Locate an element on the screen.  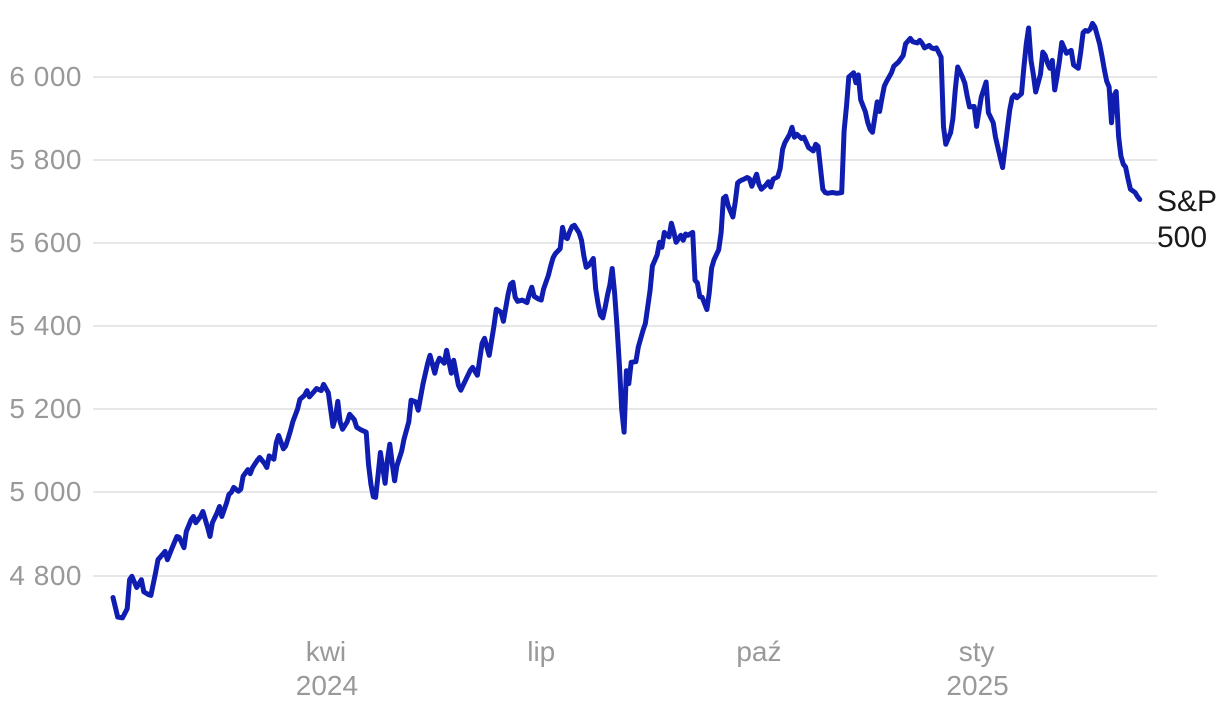
y-axis-tick-label: 4 800 is located at coordinates (45, 575).